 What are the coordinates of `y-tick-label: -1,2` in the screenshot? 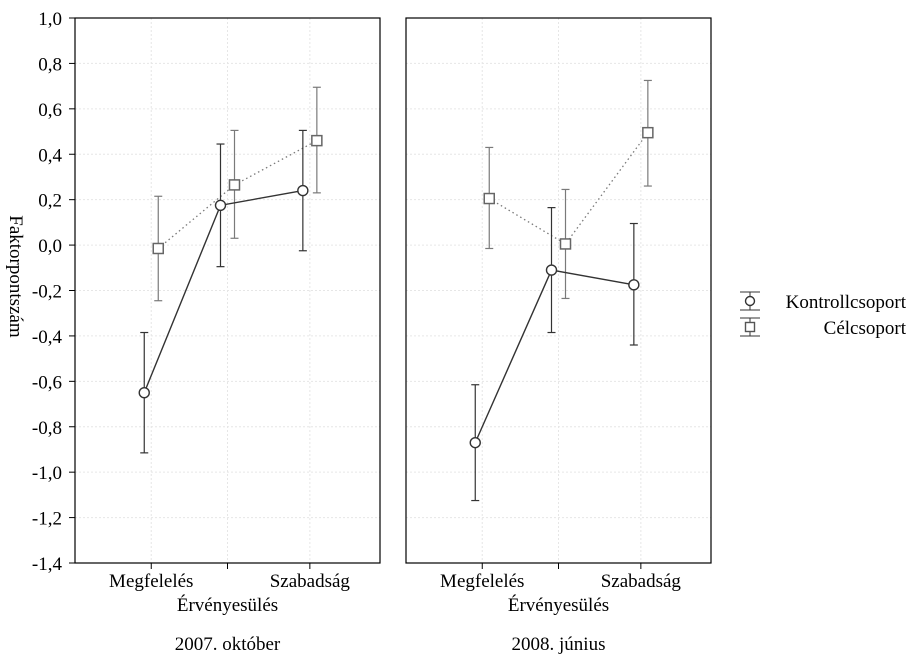 It's located at (47, 519).